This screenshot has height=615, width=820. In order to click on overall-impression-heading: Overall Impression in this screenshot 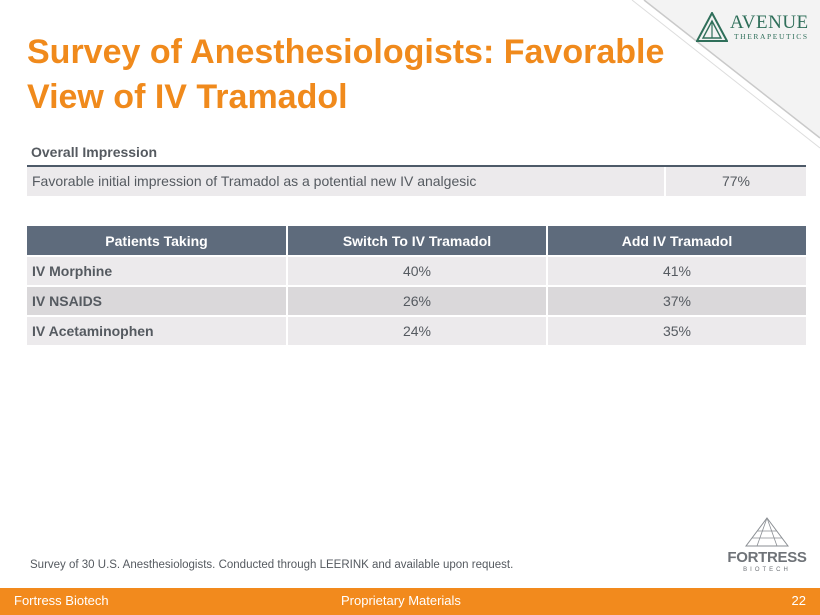, I will do `click(94, 152)`.